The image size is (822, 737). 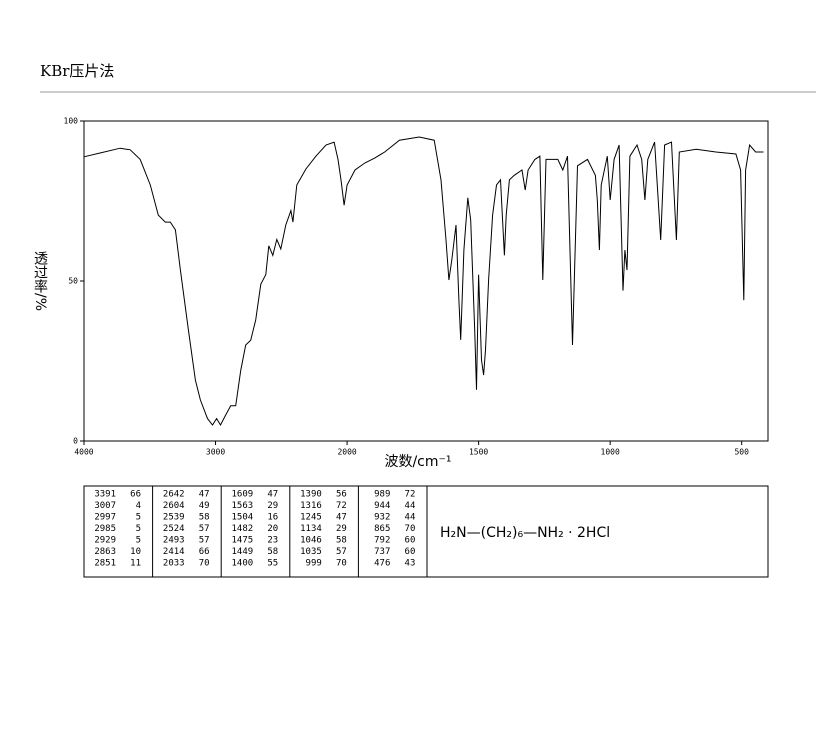 I want to click on peak-transmittance: 49, so click(x=204, y=506).